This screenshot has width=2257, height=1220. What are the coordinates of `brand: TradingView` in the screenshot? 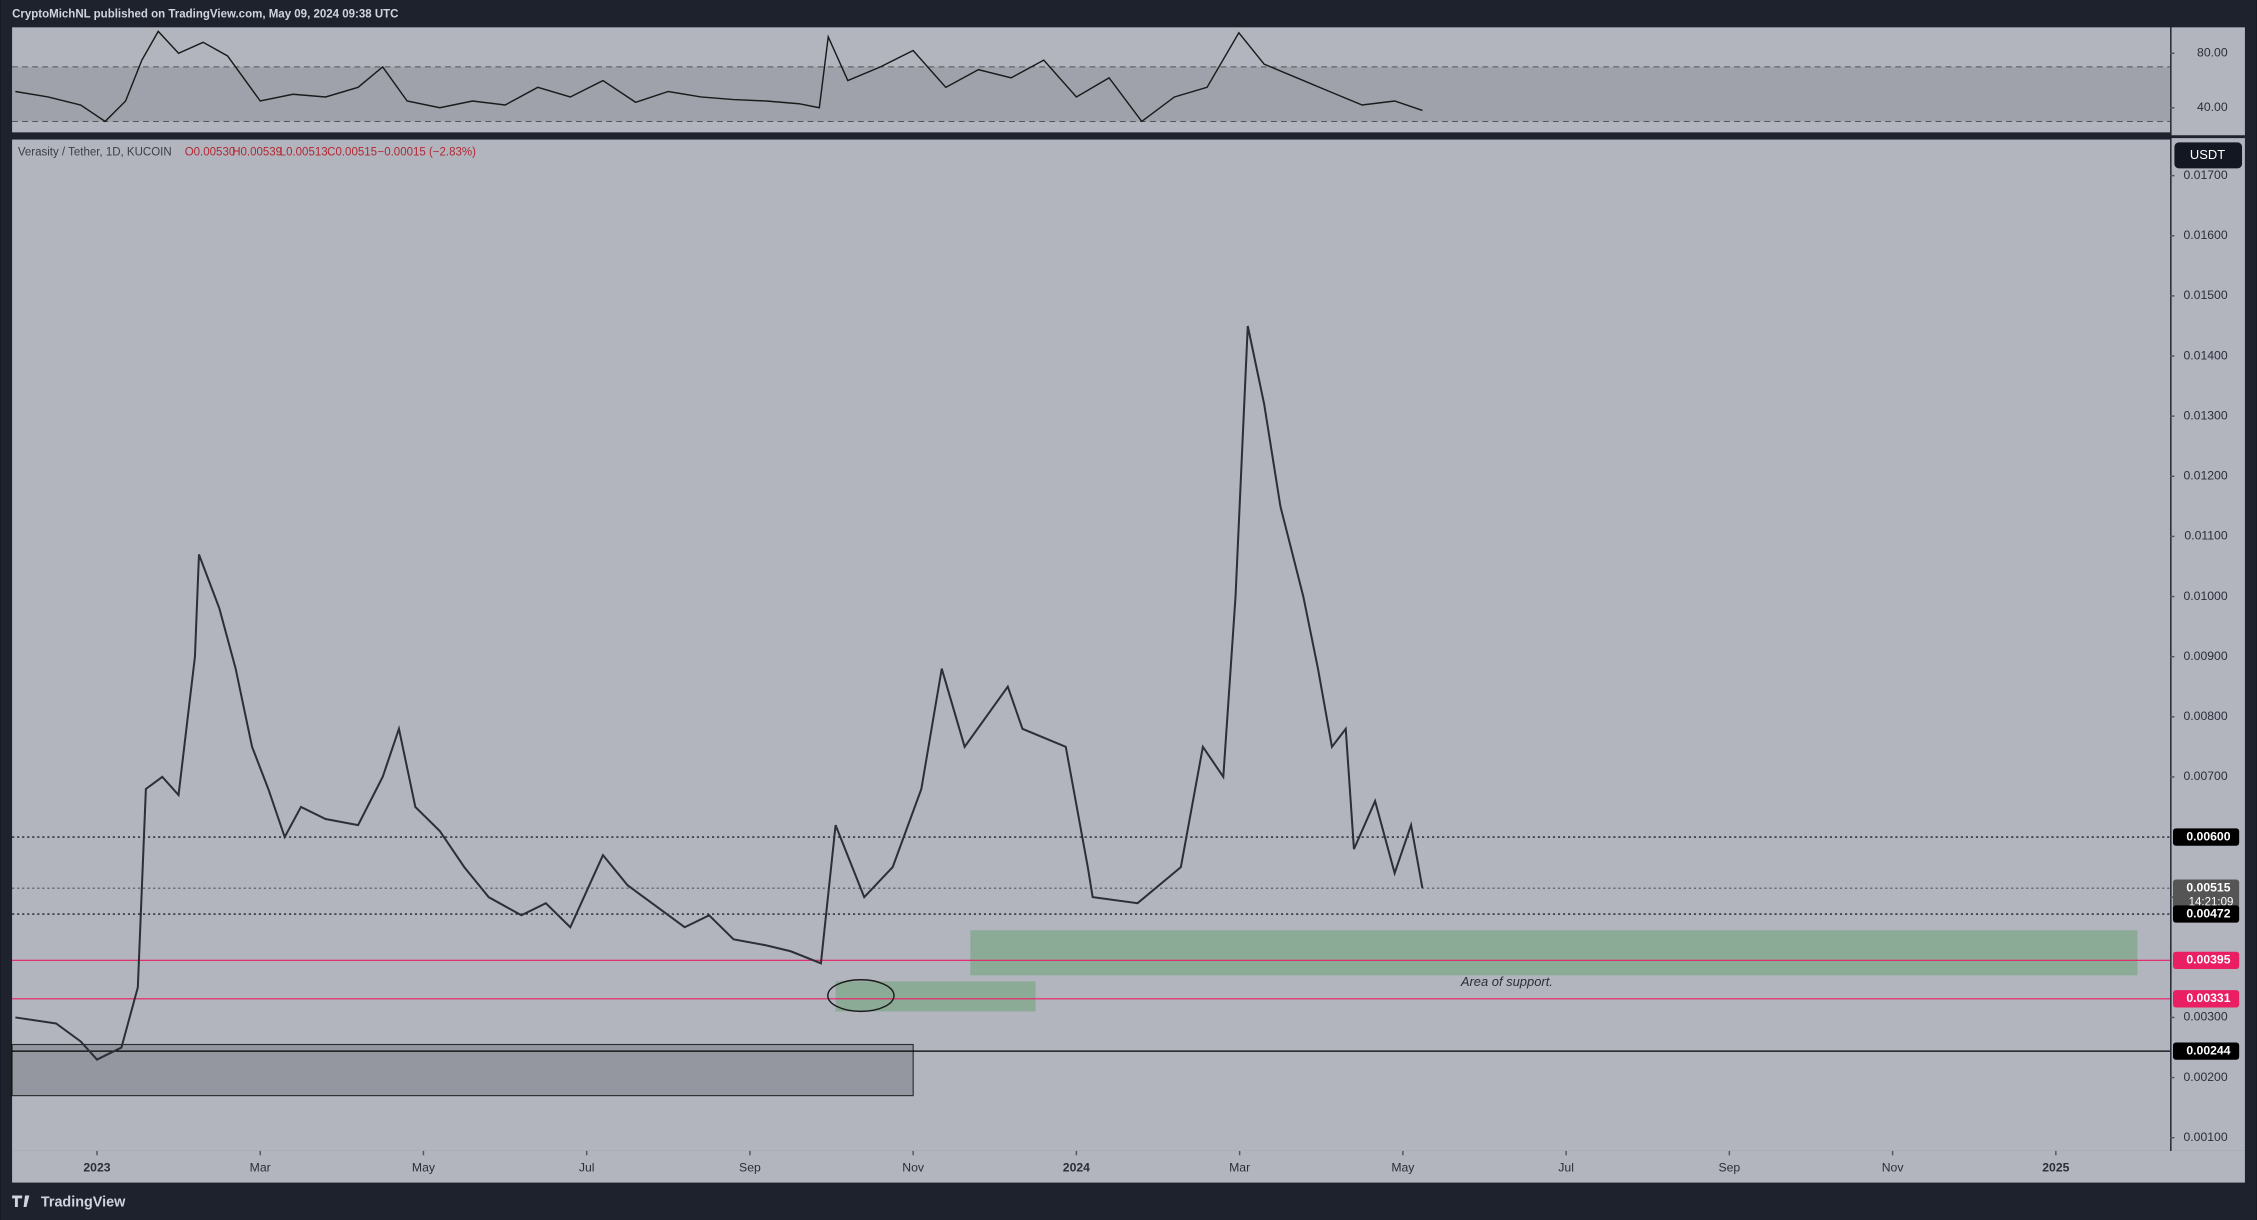 It's located at (83, 1203).